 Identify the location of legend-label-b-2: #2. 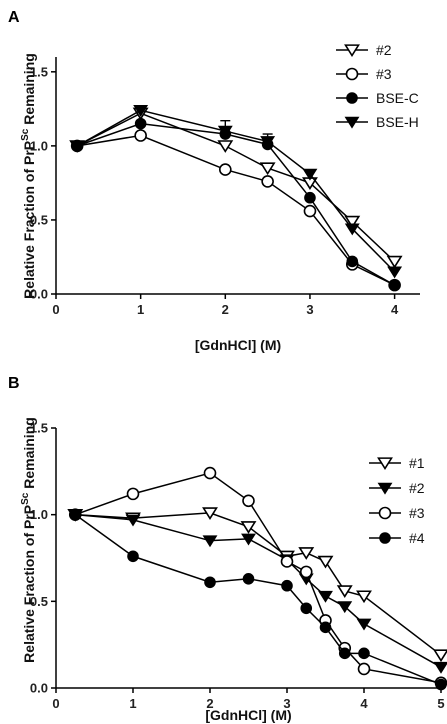
(417, 488).